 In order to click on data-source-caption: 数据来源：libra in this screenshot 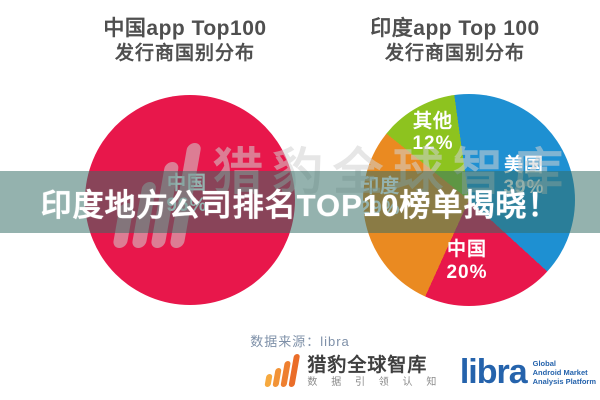, I will do `click(300, 341)`.